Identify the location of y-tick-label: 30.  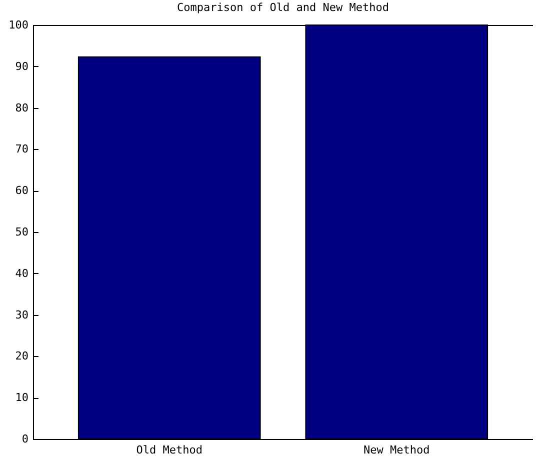
(21, 315).